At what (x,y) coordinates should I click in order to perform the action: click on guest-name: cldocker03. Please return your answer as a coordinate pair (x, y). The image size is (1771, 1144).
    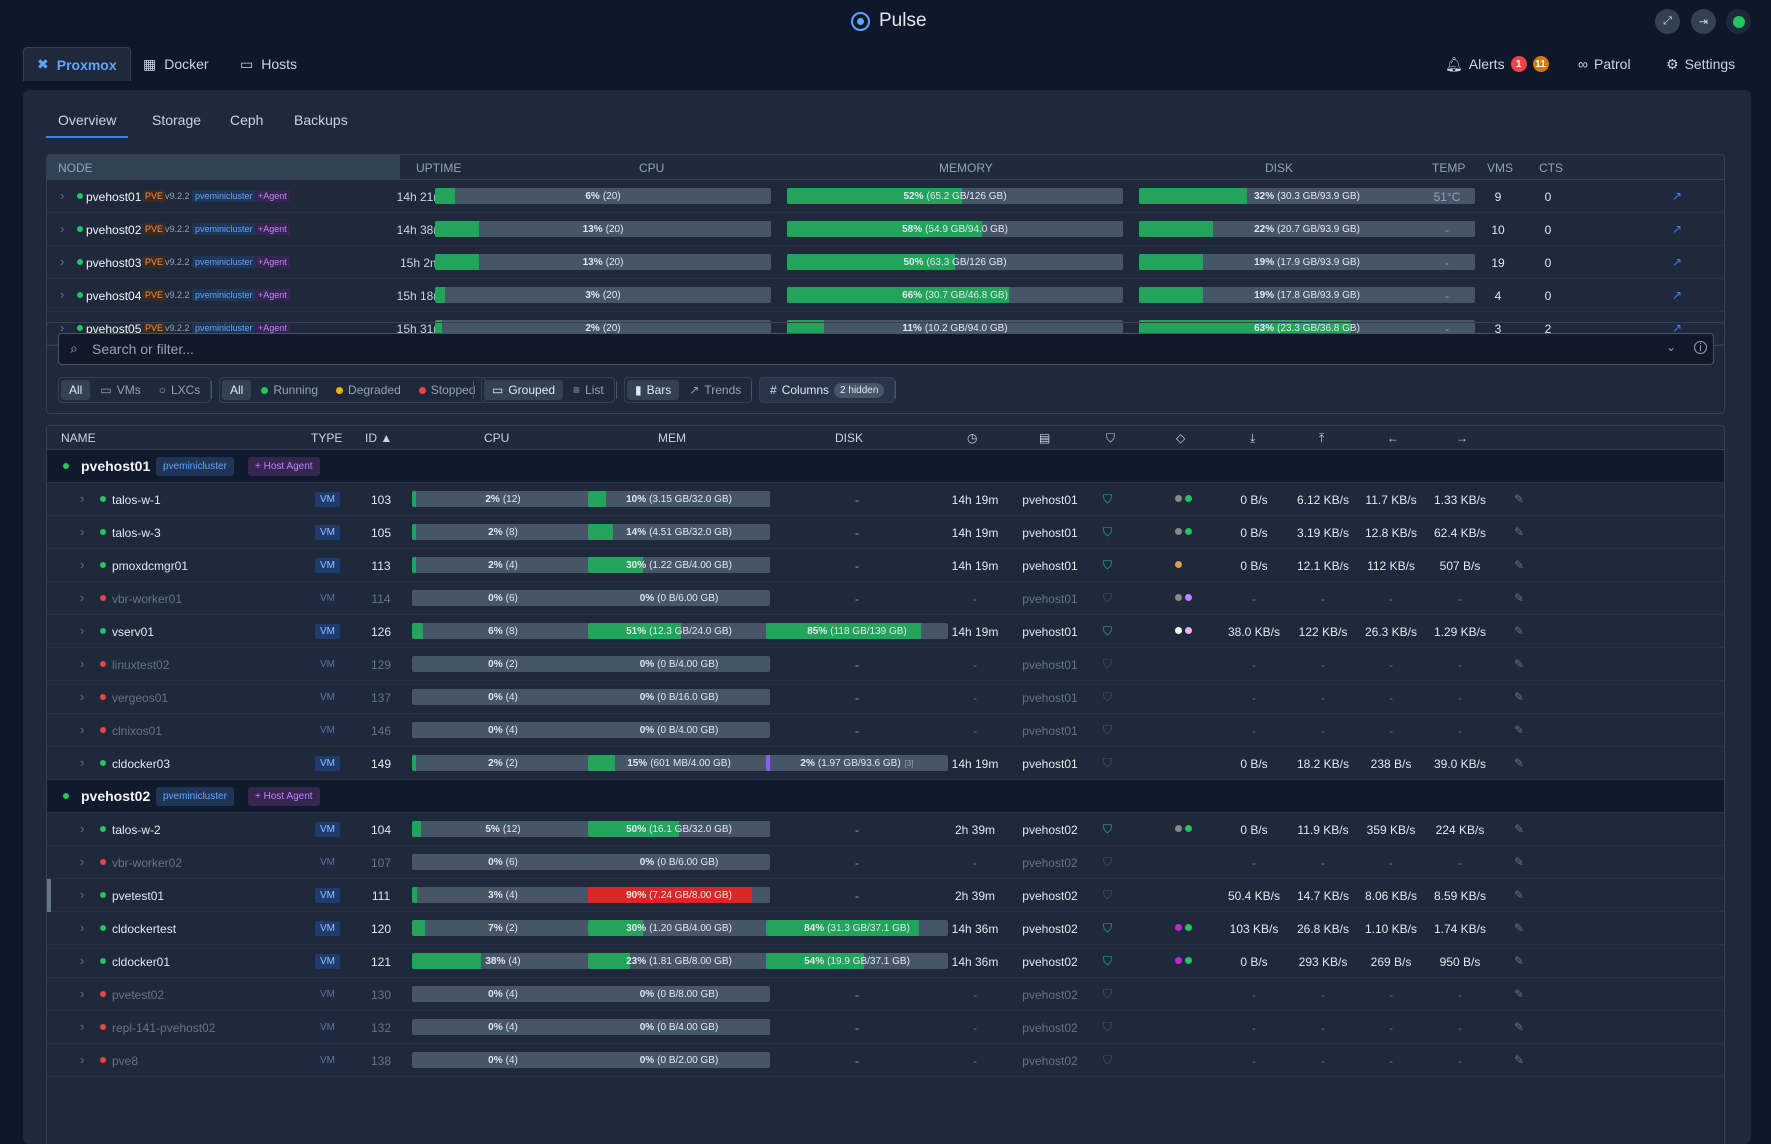
    Looking at the image, I should click on (141, 764).